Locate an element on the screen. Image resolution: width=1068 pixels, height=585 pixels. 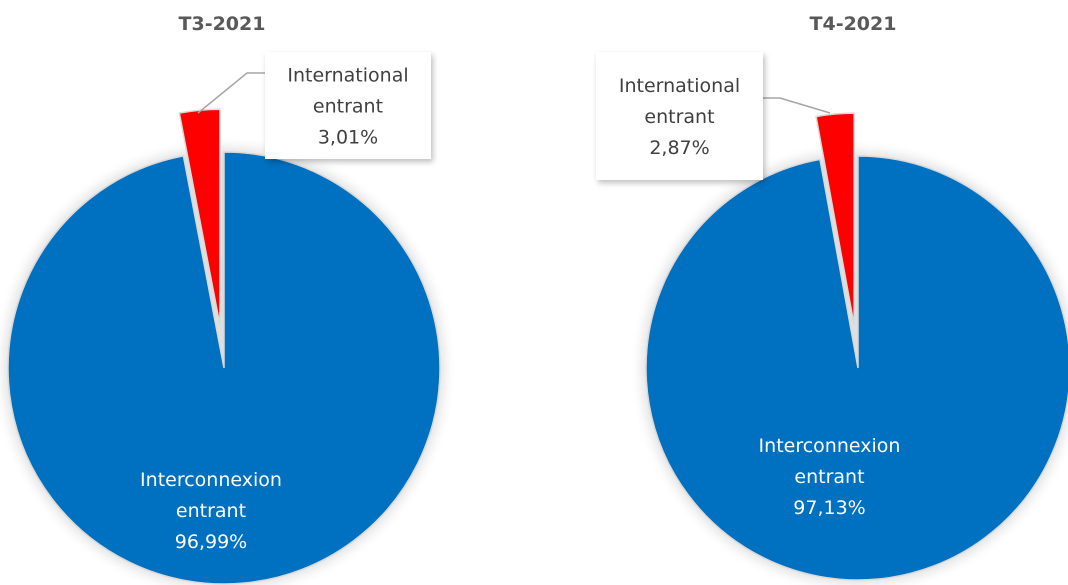
data-label: Interconnexion entrant 96,99% is located at coordinates (211, 511).